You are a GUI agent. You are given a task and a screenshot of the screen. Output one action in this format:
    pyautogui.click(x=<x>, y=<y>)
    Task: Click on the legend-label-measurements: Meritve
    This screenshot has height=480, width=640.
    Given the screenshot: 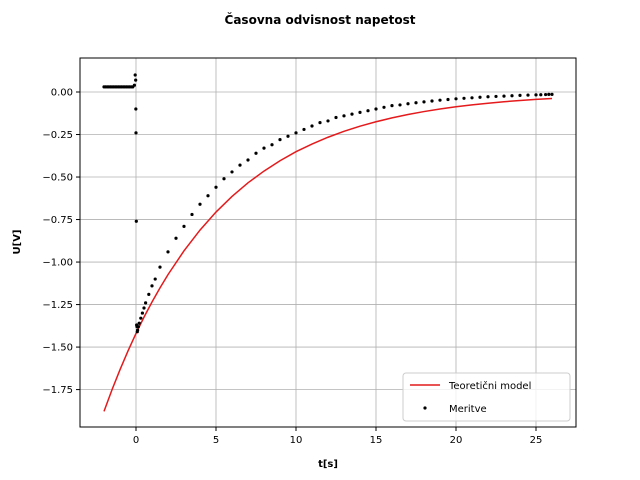 What is the action you would take?
    pyautogui.click(x=468, y=409)
    